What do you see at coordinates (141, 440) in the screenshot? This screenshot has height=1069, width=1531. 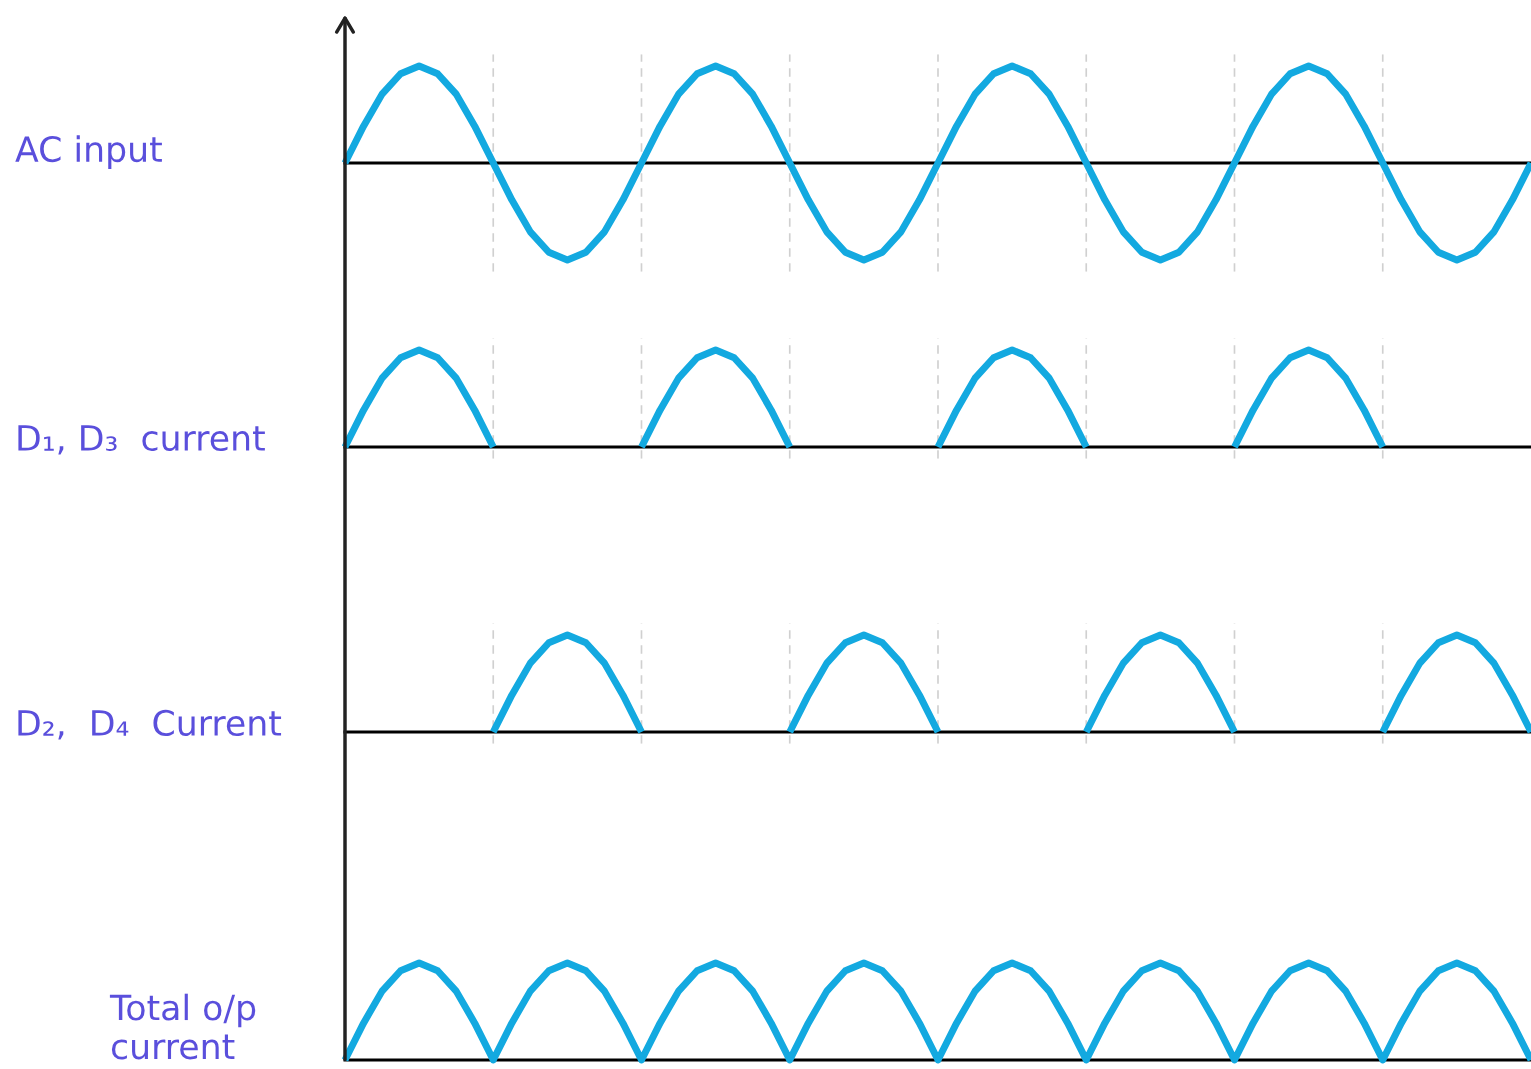 I see `y-axis-title: D₁, D₃ current` at bounding box center [141, 440].